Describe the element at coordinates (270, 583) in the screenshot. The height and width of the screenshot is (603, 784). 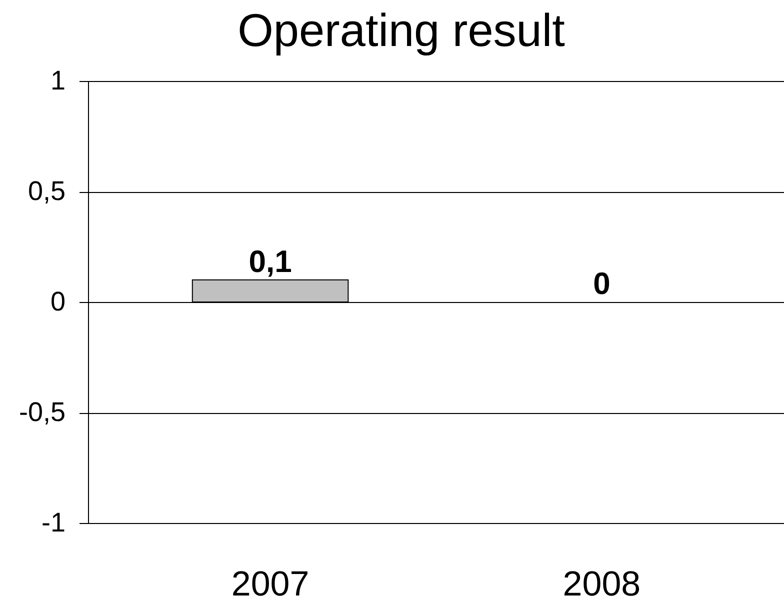
I see `x-tick-label: 2007` at that location.